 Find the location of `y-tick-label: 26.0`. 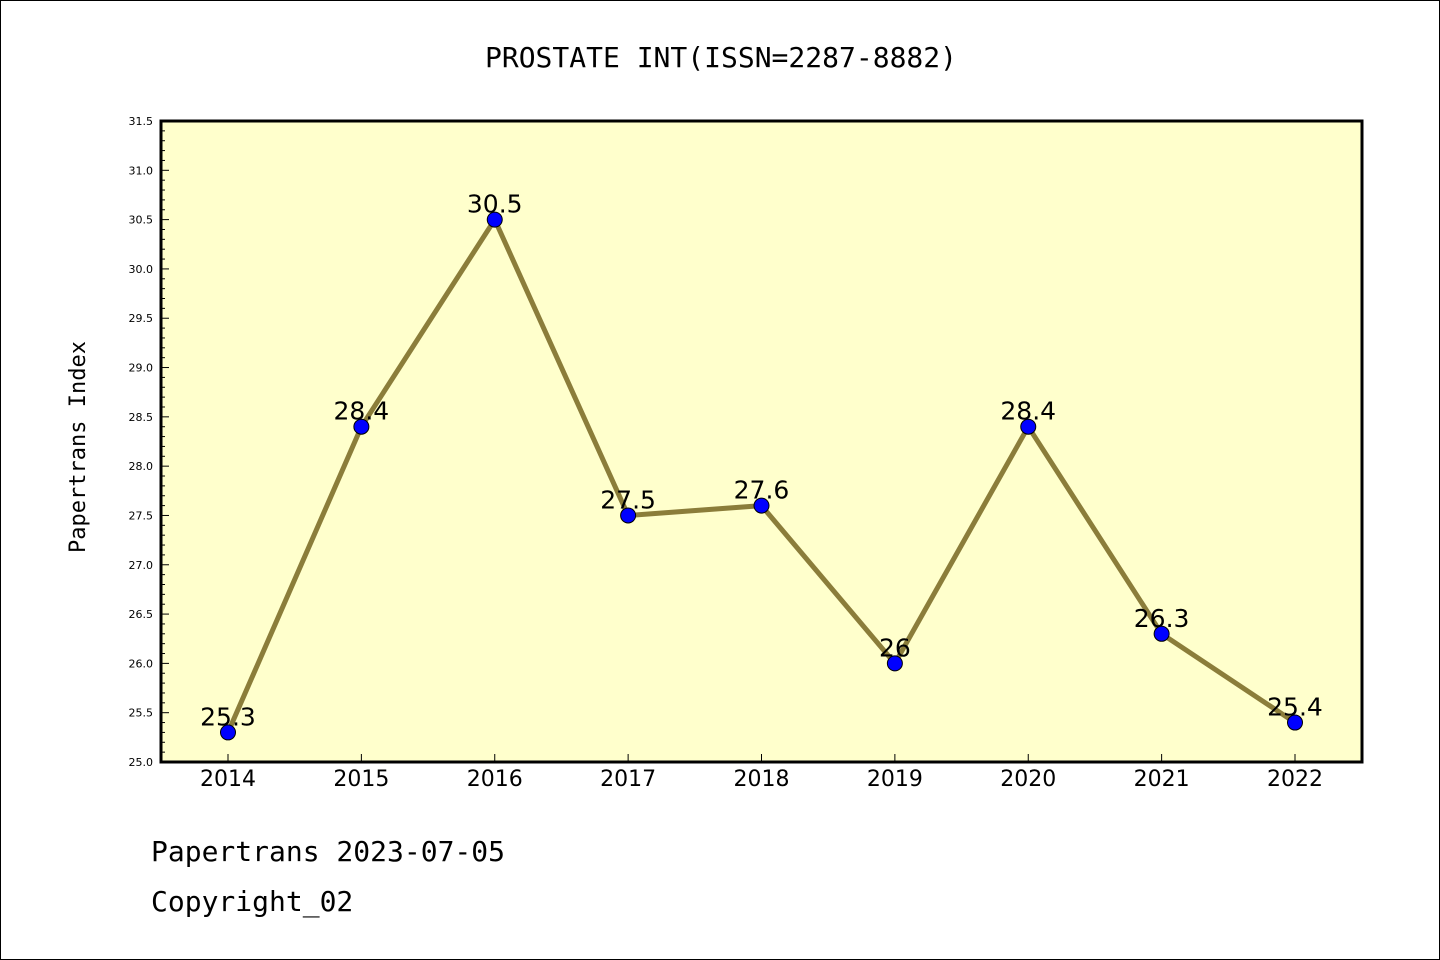

y-tick-label: 26.0 is located at coordinates (141, 663).